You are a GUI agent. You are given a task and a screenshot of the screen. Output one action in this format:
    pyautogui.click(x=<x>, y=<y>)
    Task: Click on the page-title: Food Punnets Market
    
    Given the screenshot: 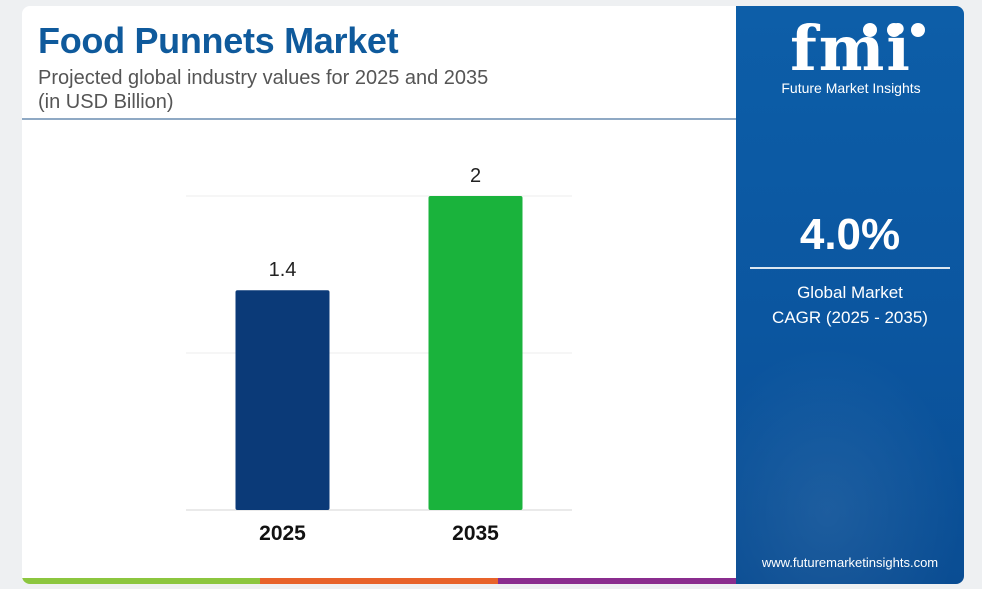 What is the action you would take?
    pyautogui.click(x=218, y=40)
    